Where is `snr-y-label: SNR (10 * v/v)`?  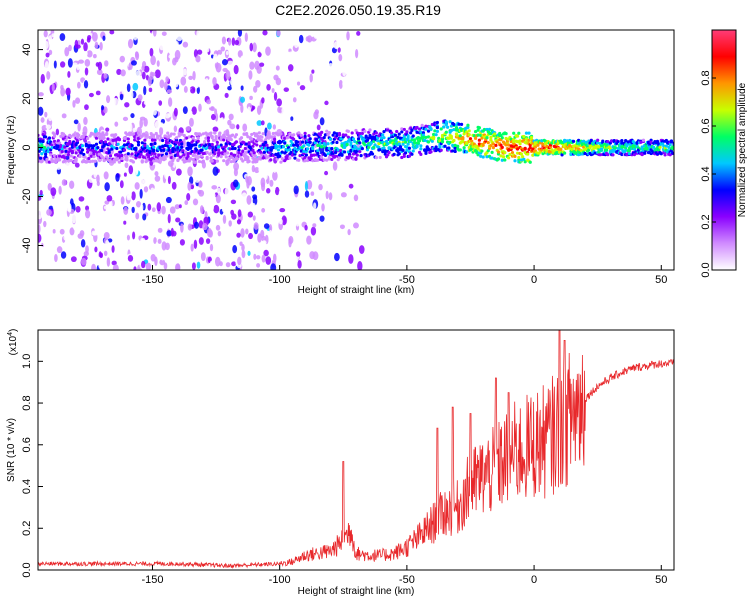 snr-y-label: SNR (10 * v/v) is located at coordinates (11, 450).